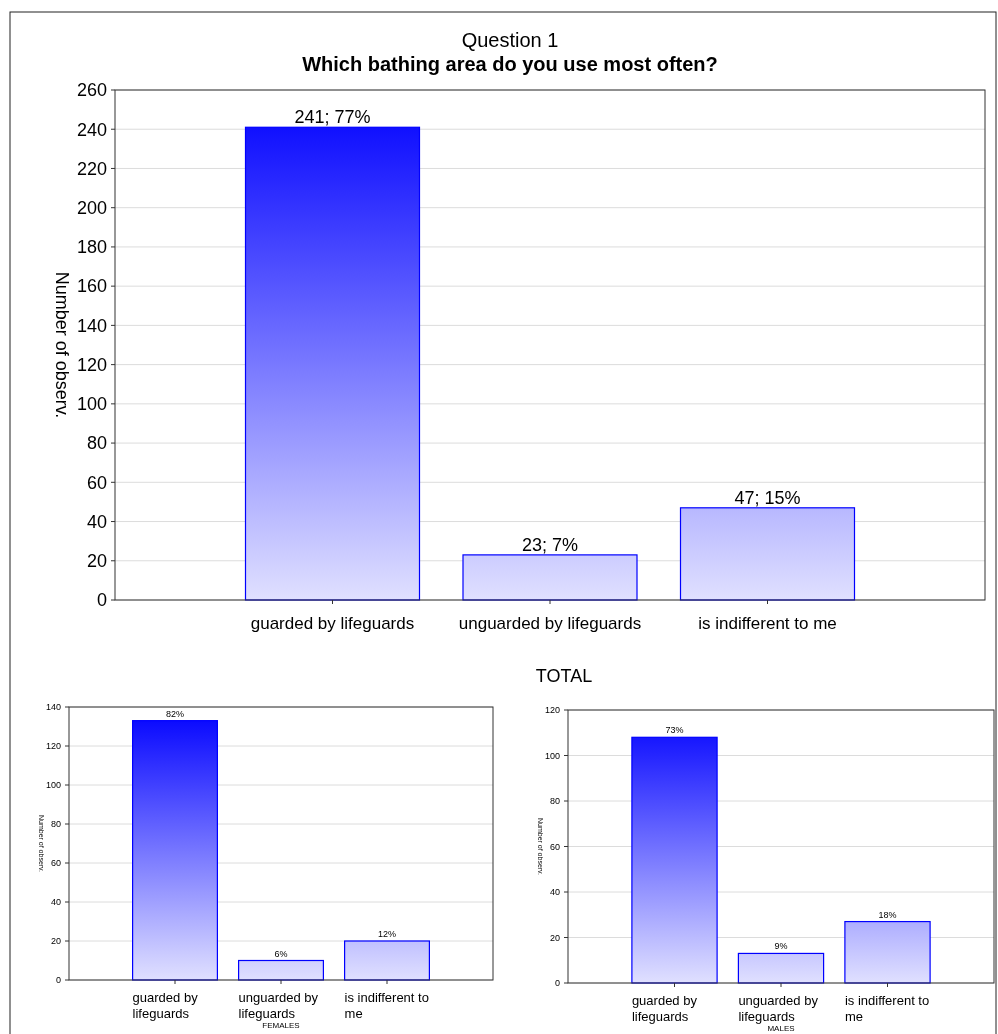 The width and height of the screenshot is (998, 1034). What do you see at coordinates (332, 117) in the screenshot?
I see `data-label: 241; 77%` at bounding box center [332, 117].